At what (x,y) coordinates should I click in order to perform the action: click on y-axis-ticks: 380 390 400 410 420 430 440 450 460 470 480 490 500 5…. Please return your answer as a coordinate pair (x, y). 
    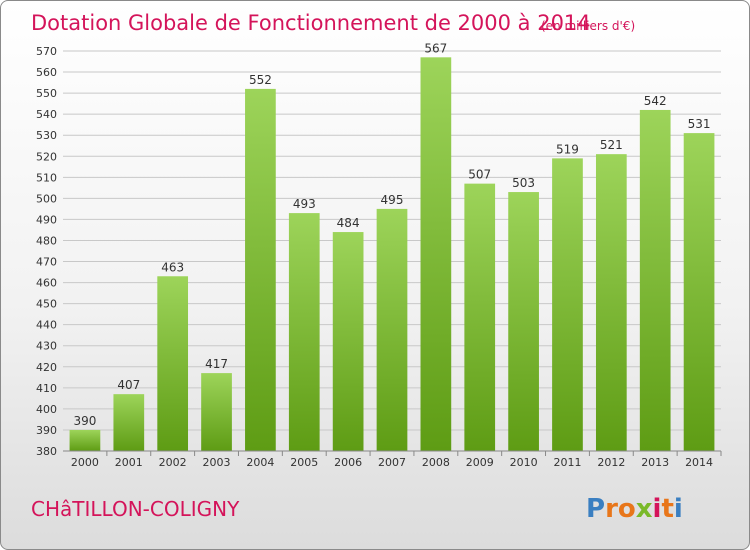
    Looking at the image, I should click on (46, 251).